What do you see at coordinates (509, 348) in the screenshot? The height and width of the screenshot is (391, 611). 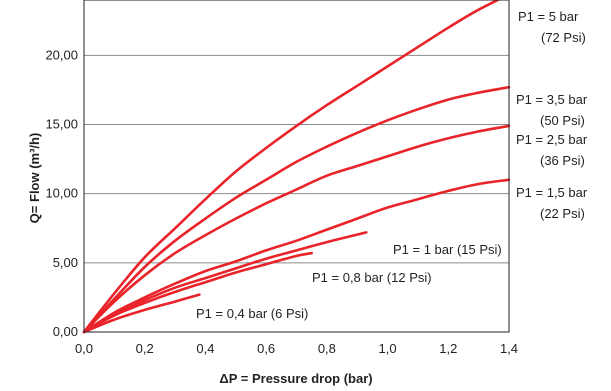 I see `x-tick-label: 1,4` at bounding box center [509, 348].